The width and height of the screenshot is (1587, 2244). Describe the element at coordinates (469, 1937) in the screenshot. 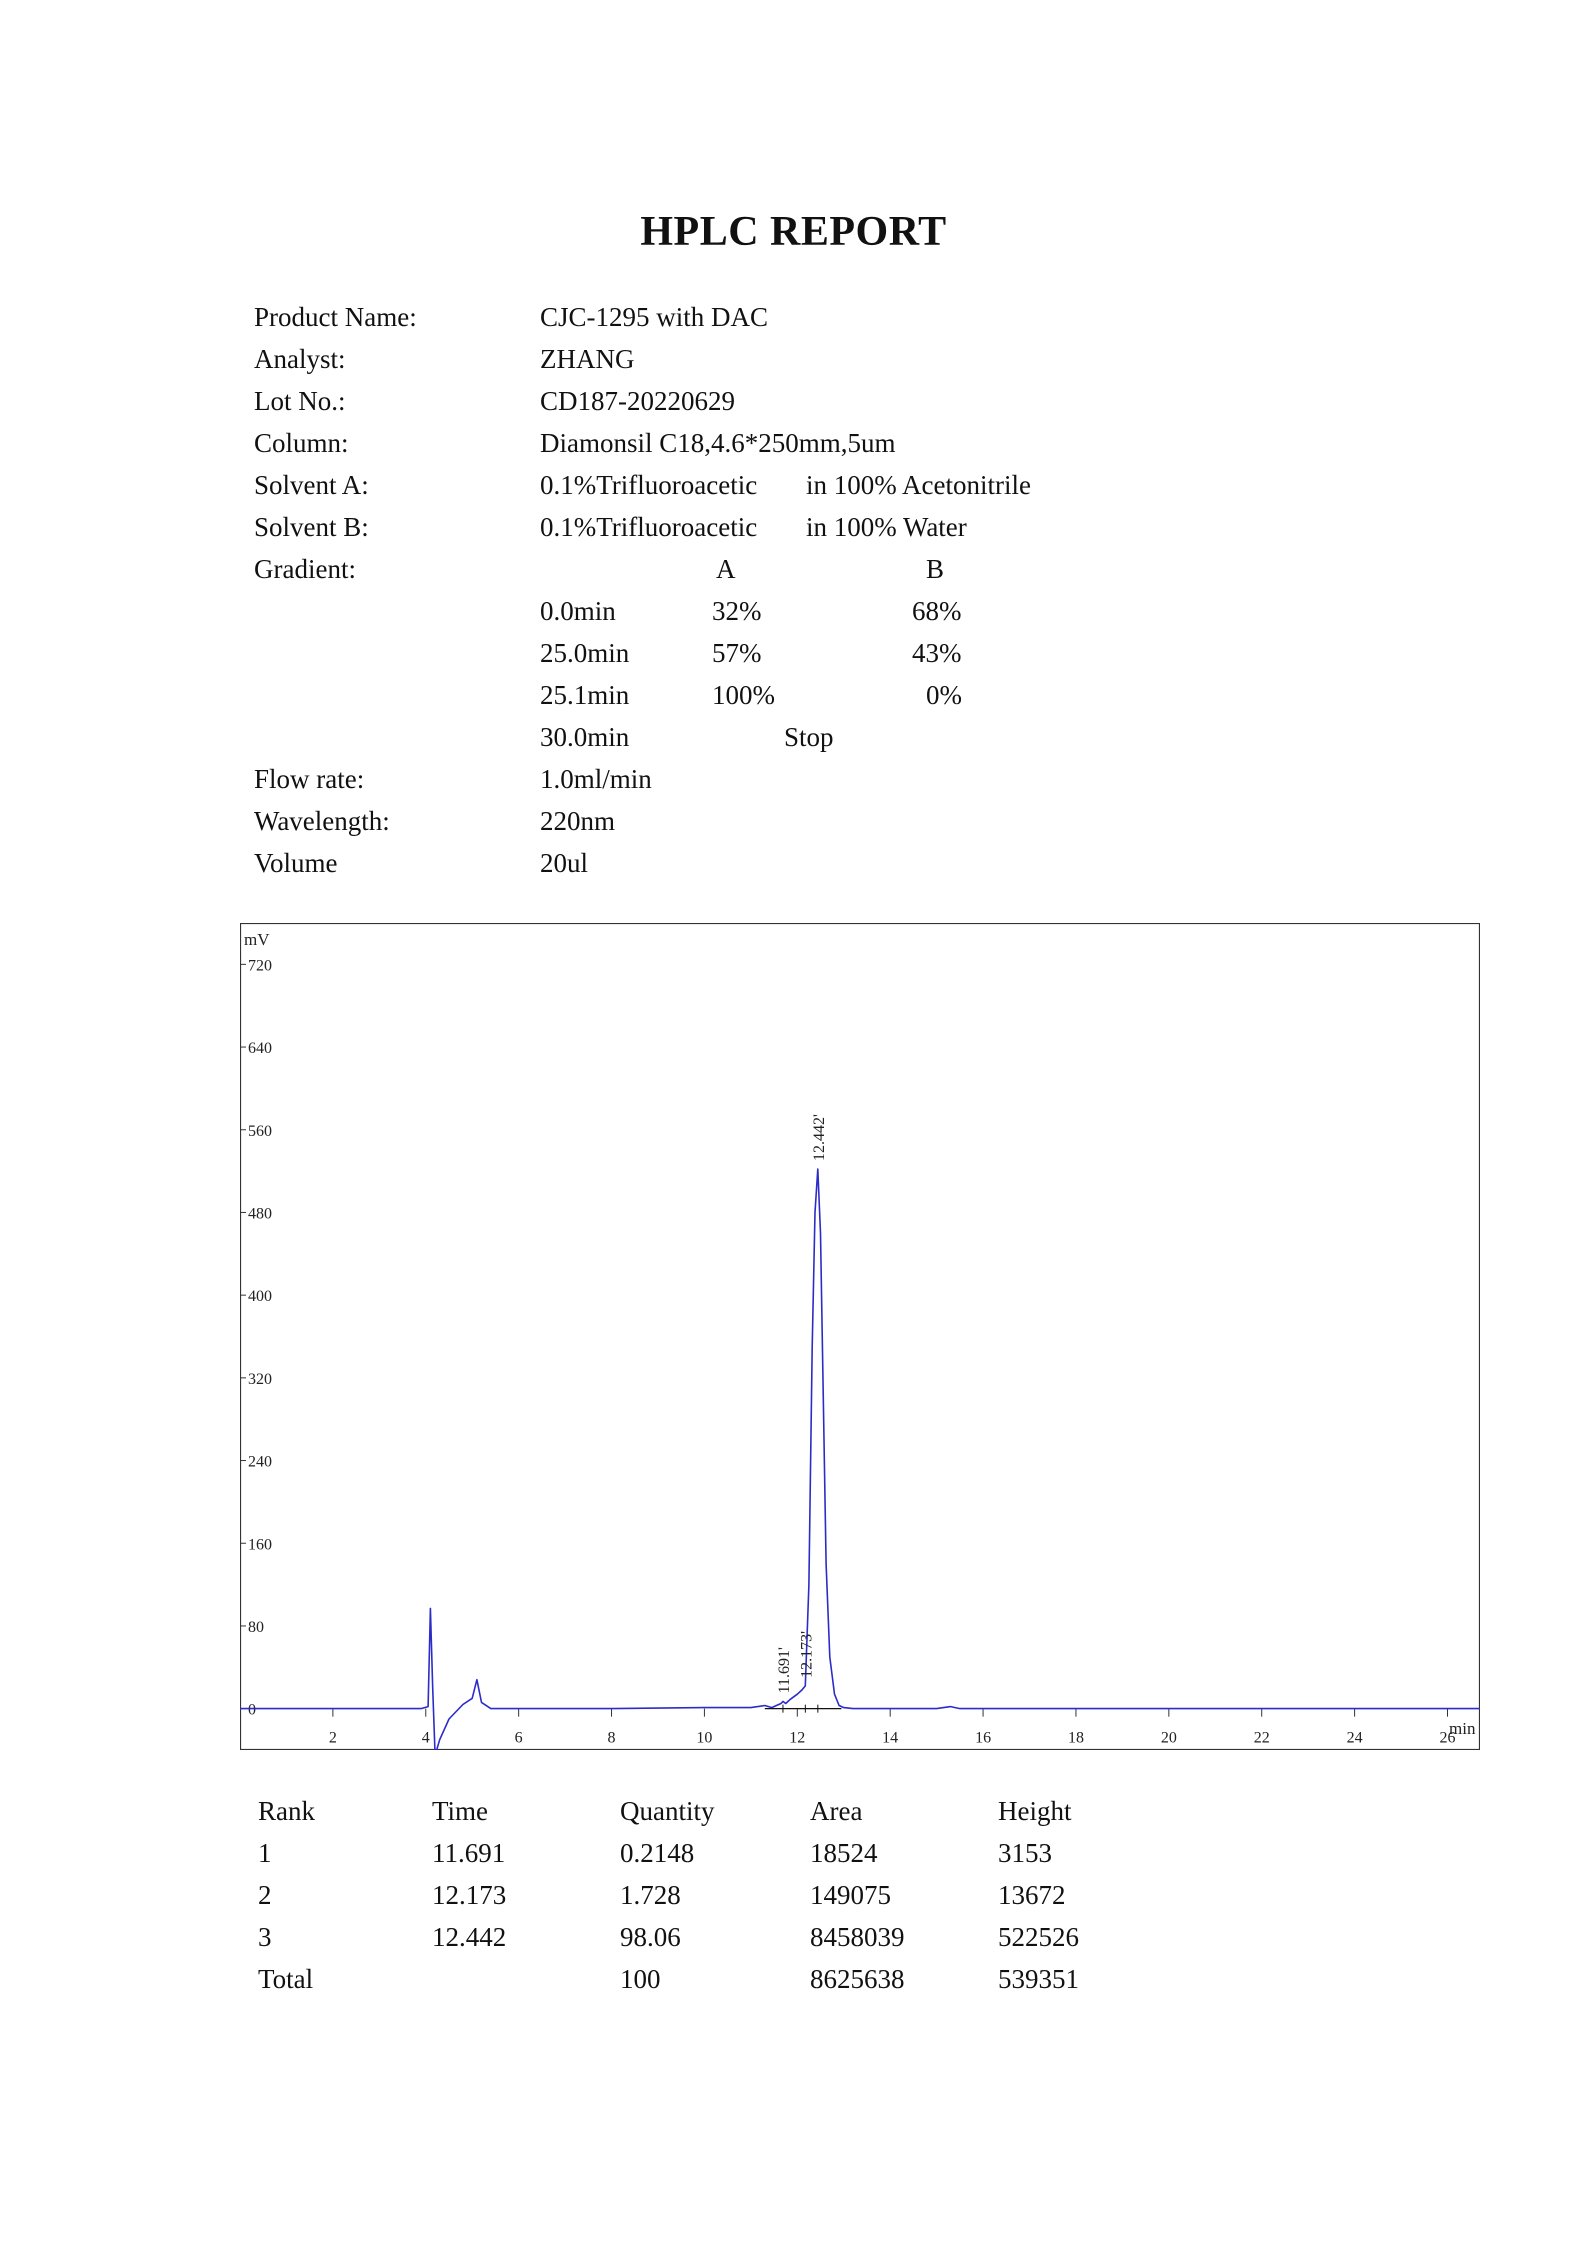

I see `results-cell-time: 12.442` at that location.